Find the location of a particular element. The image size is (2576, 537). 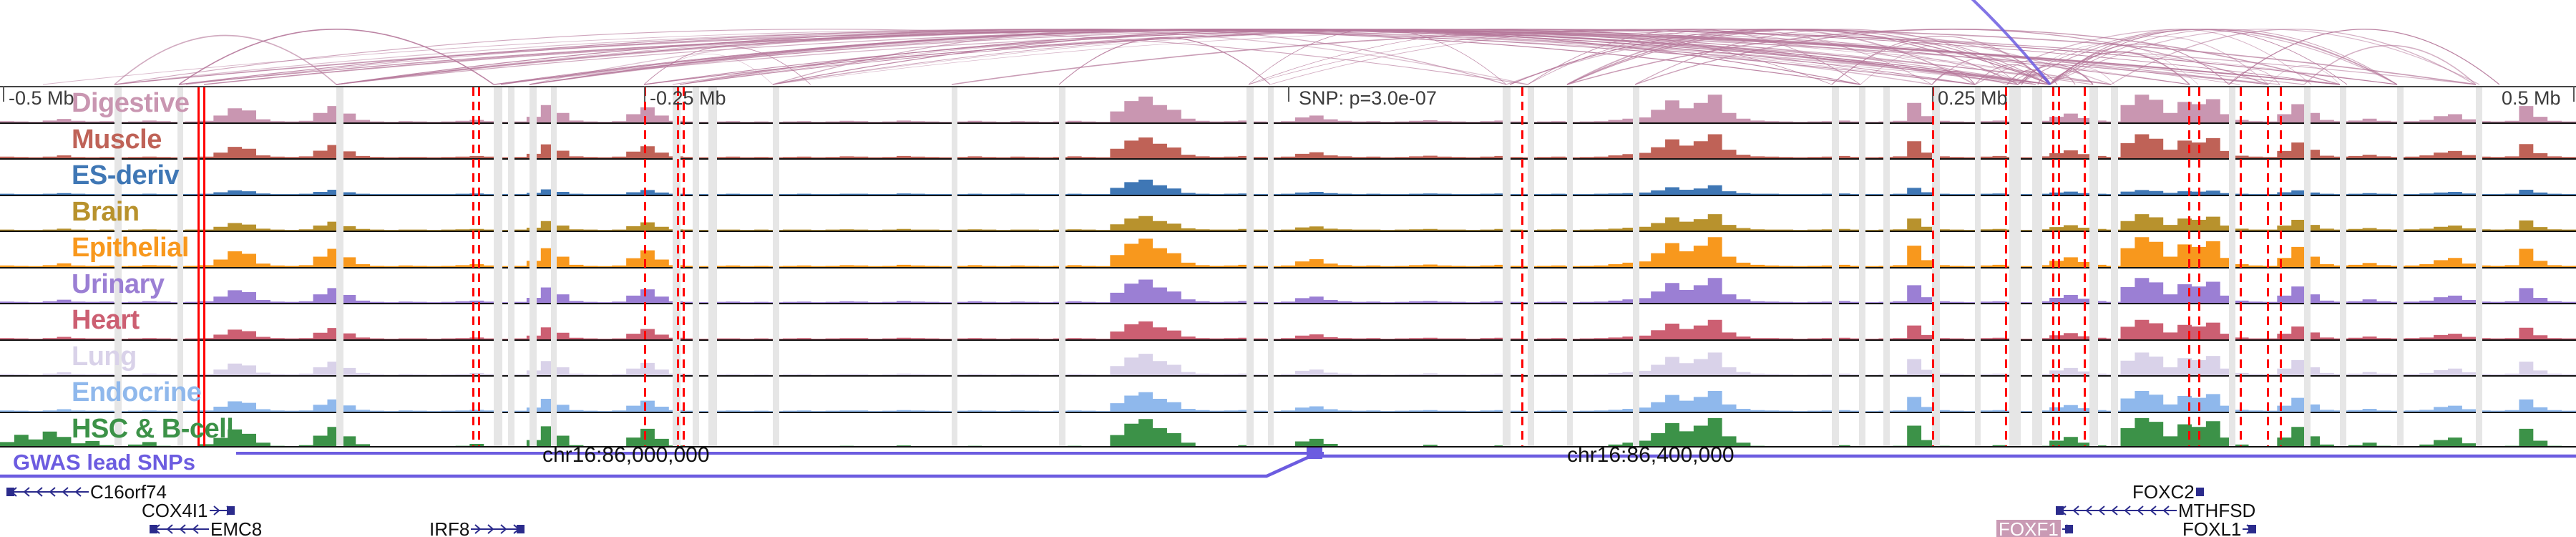

gwas-connector-line is located at coordinates (1288, 466).